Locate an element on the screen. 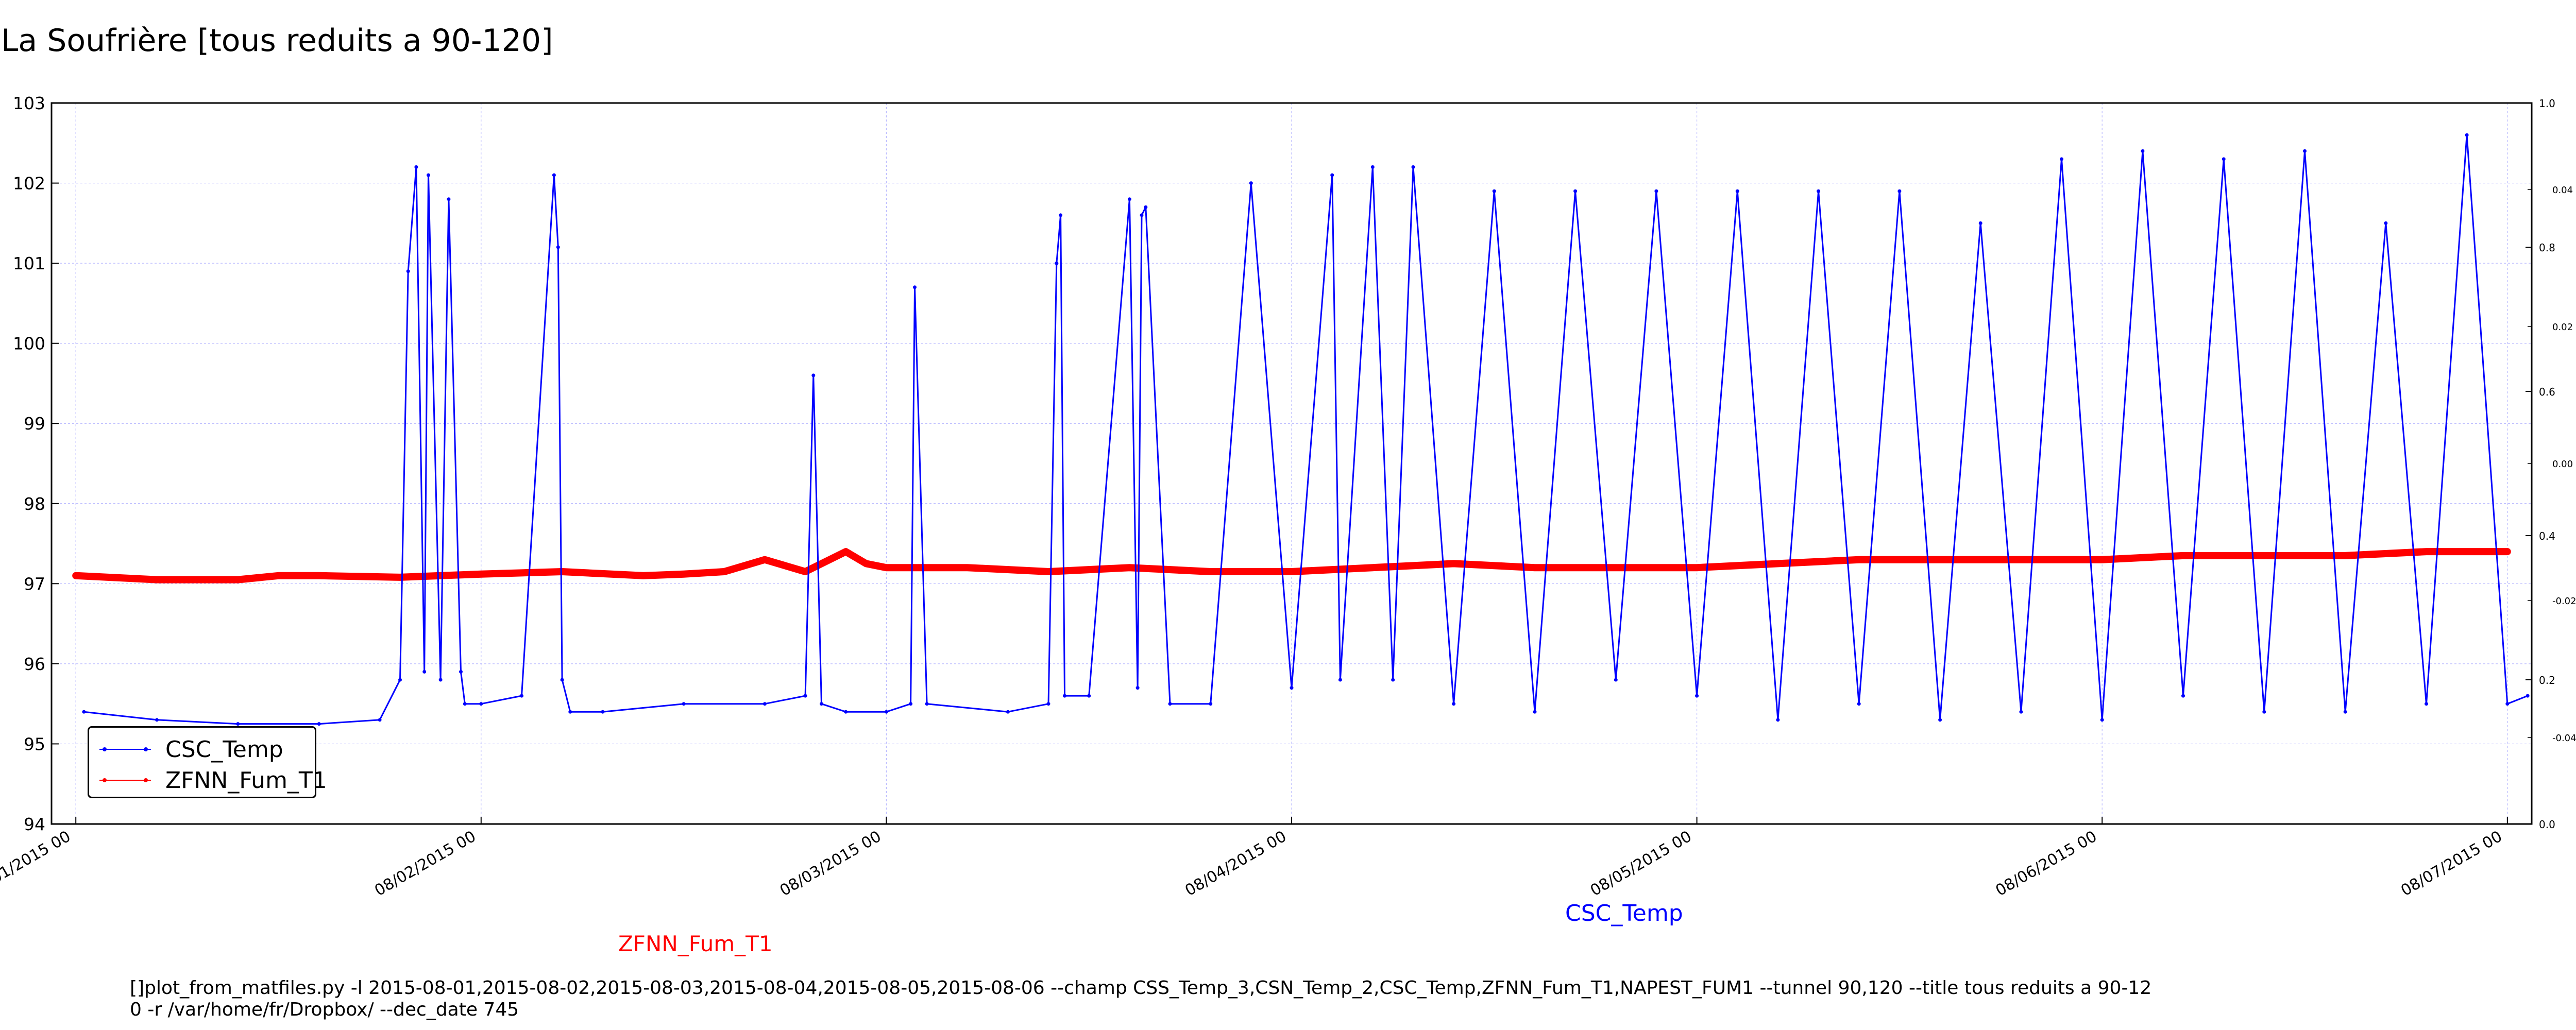  x-tick-label: 08/07/2015 00 is located at coordinates (2451, 864).